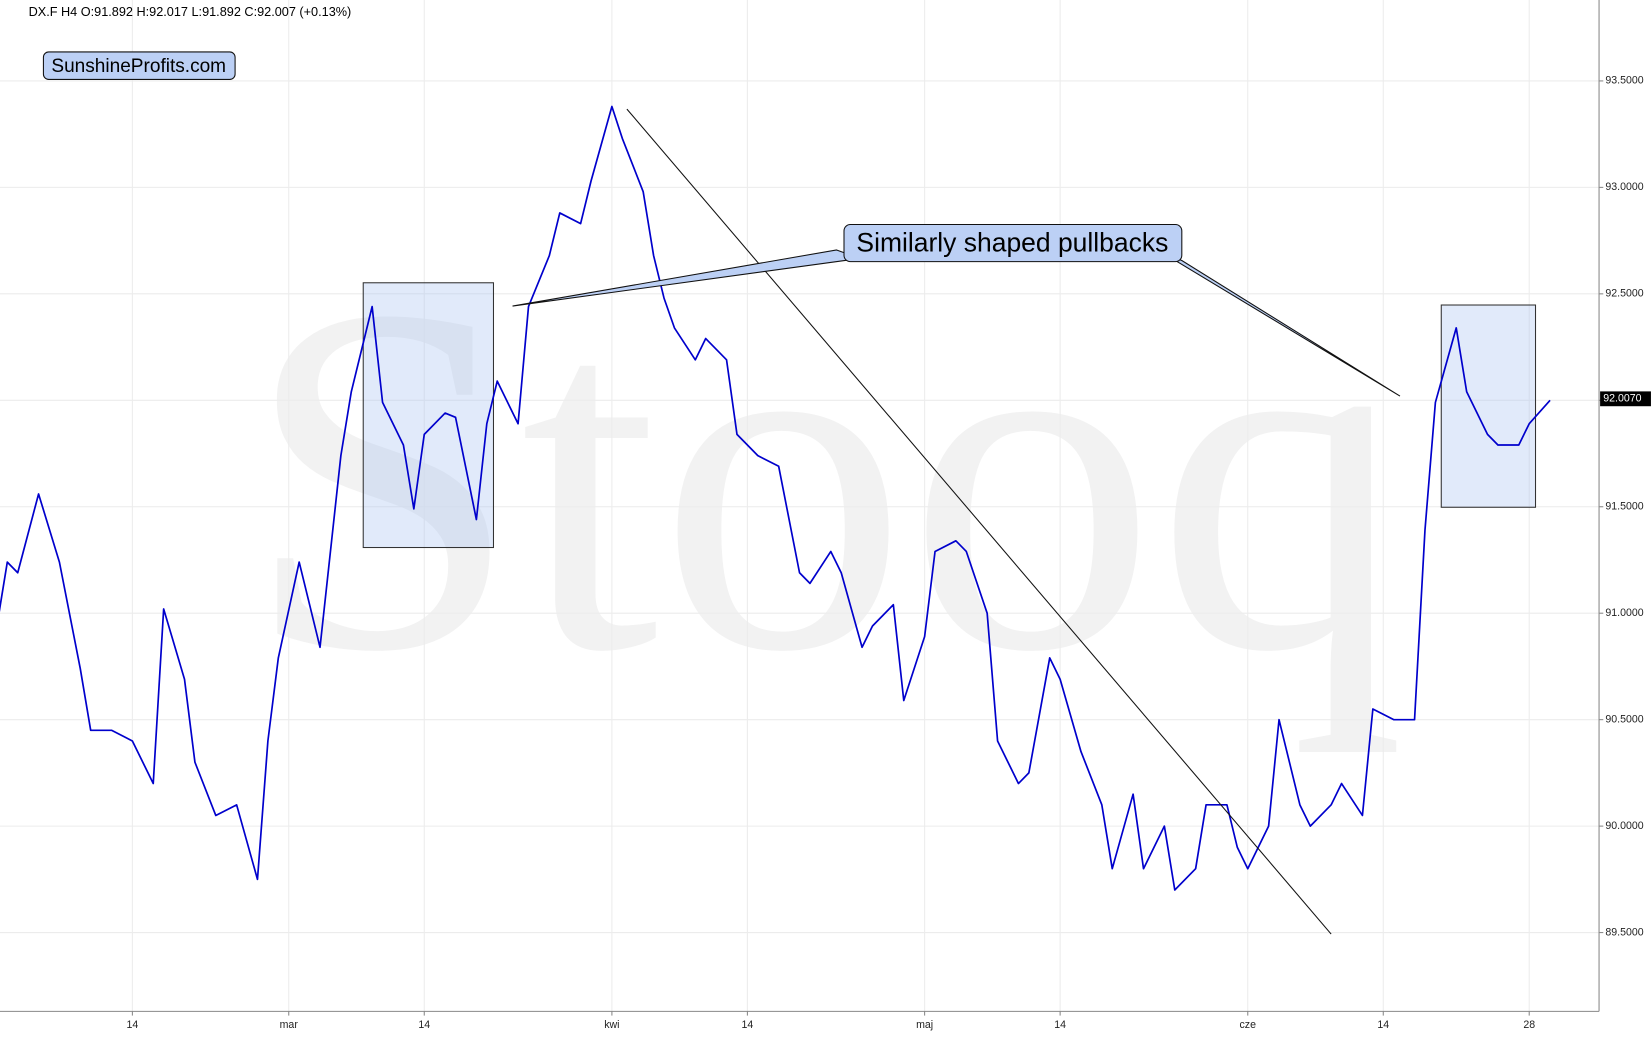  What do you see at coordinates (1248, 1025) in the screenshot?
I see `x-tick-label: cze` at bounding box center [1248, 1025].